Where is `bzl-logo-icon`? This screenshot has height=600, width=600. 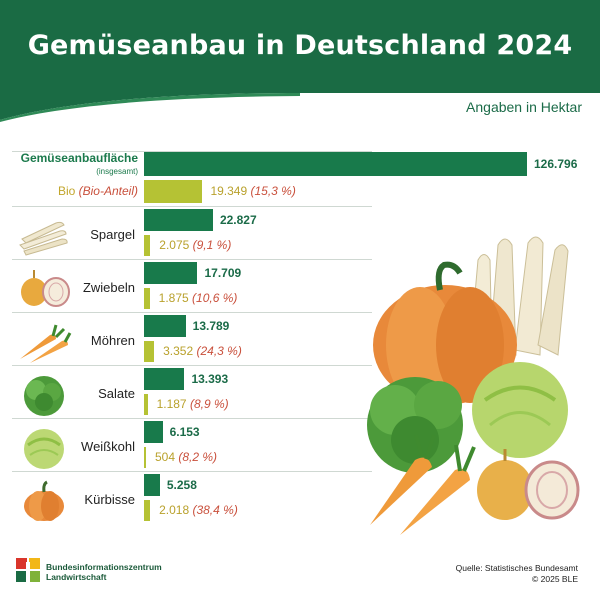 bzl-logo-icon is located at coordinates (28, 570).